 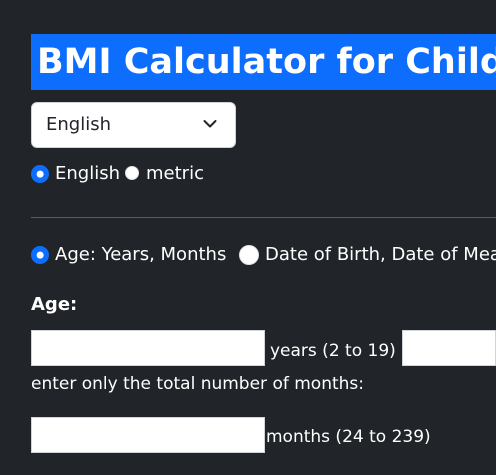 I want to click on radio-english-label: English, so click(x=87, y=173).